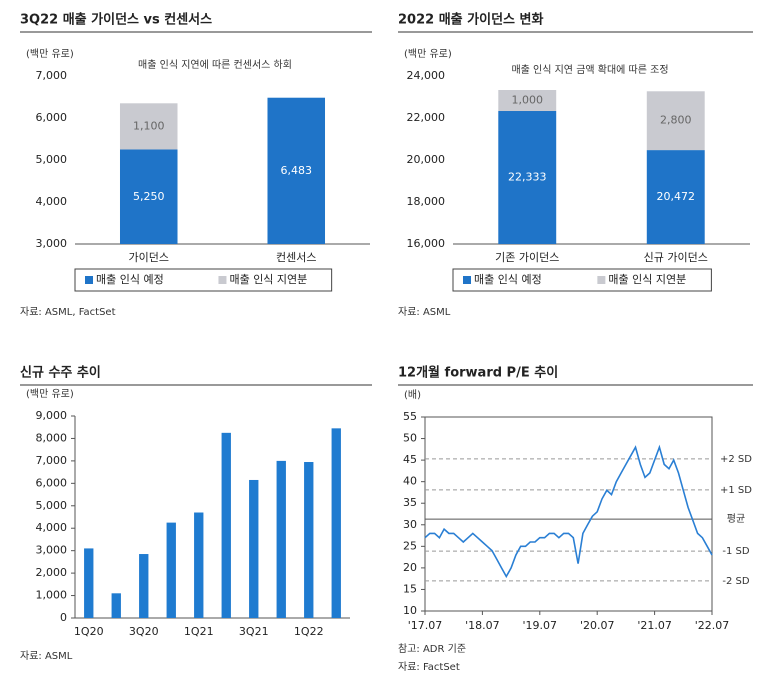 This screenshot has height=684, width=773. Describe the element at coordinates (736, 459) in the screenshot. I see `reference-label: +2 SD` at that location.